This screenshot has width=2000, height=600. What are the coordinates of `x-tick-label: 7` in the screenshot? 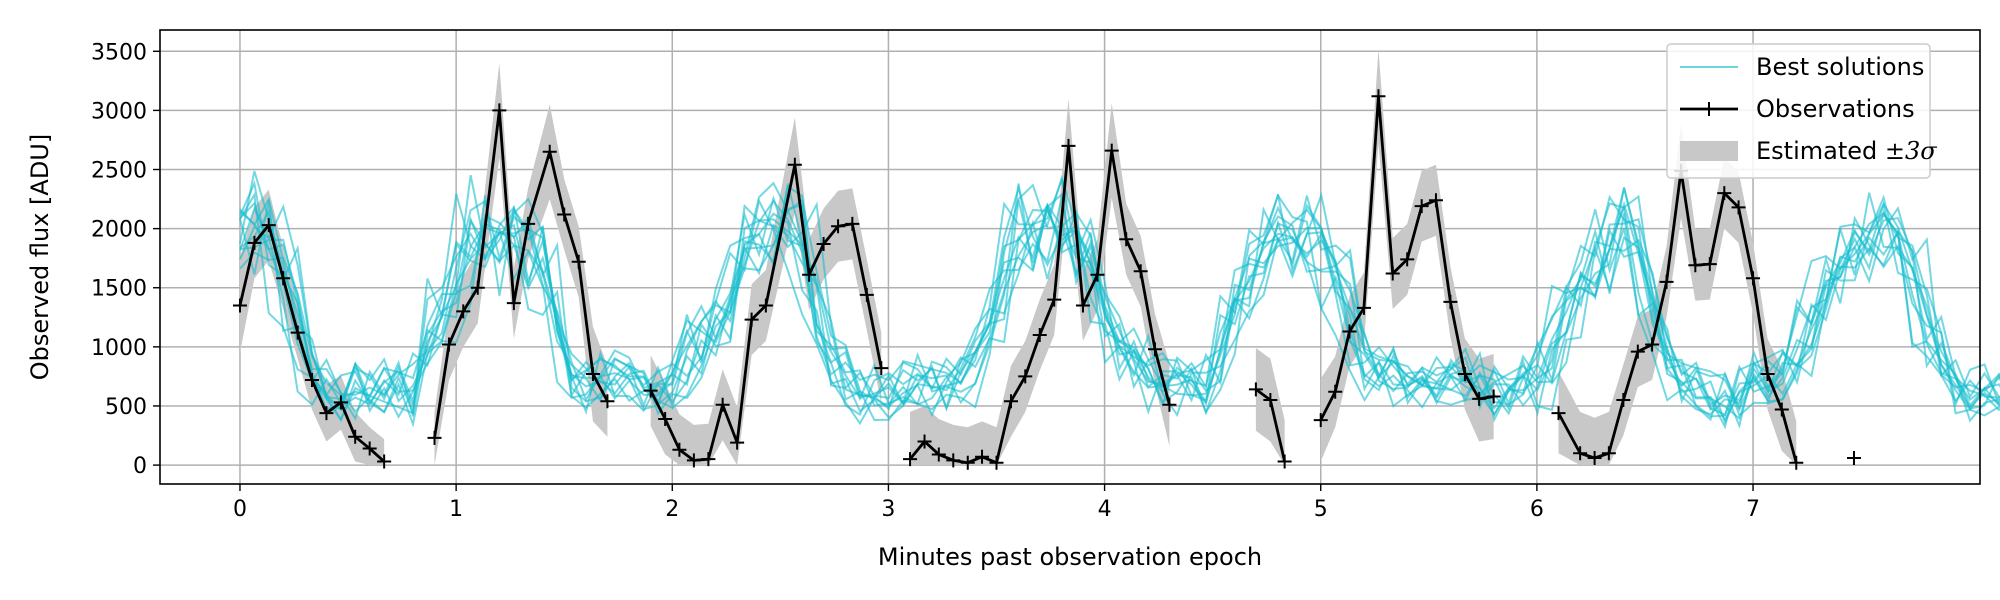 It's located at (1753, 509).